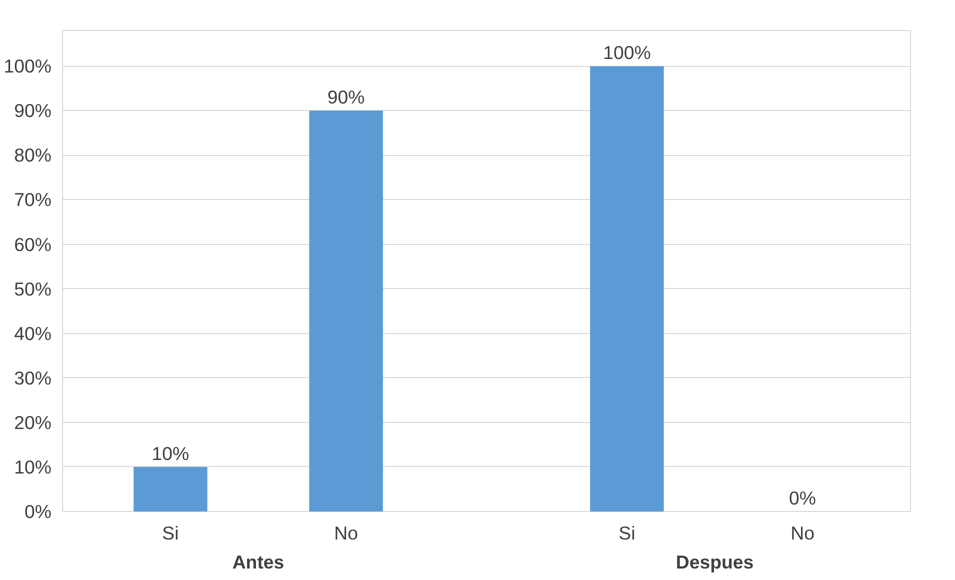 Image resolution: width=955 pixels, height=580 pixels. What do you see at coordinates (33, 155) in the screenshot?
I see `y-tick-label: 80%` at bounding box center [33, 155].